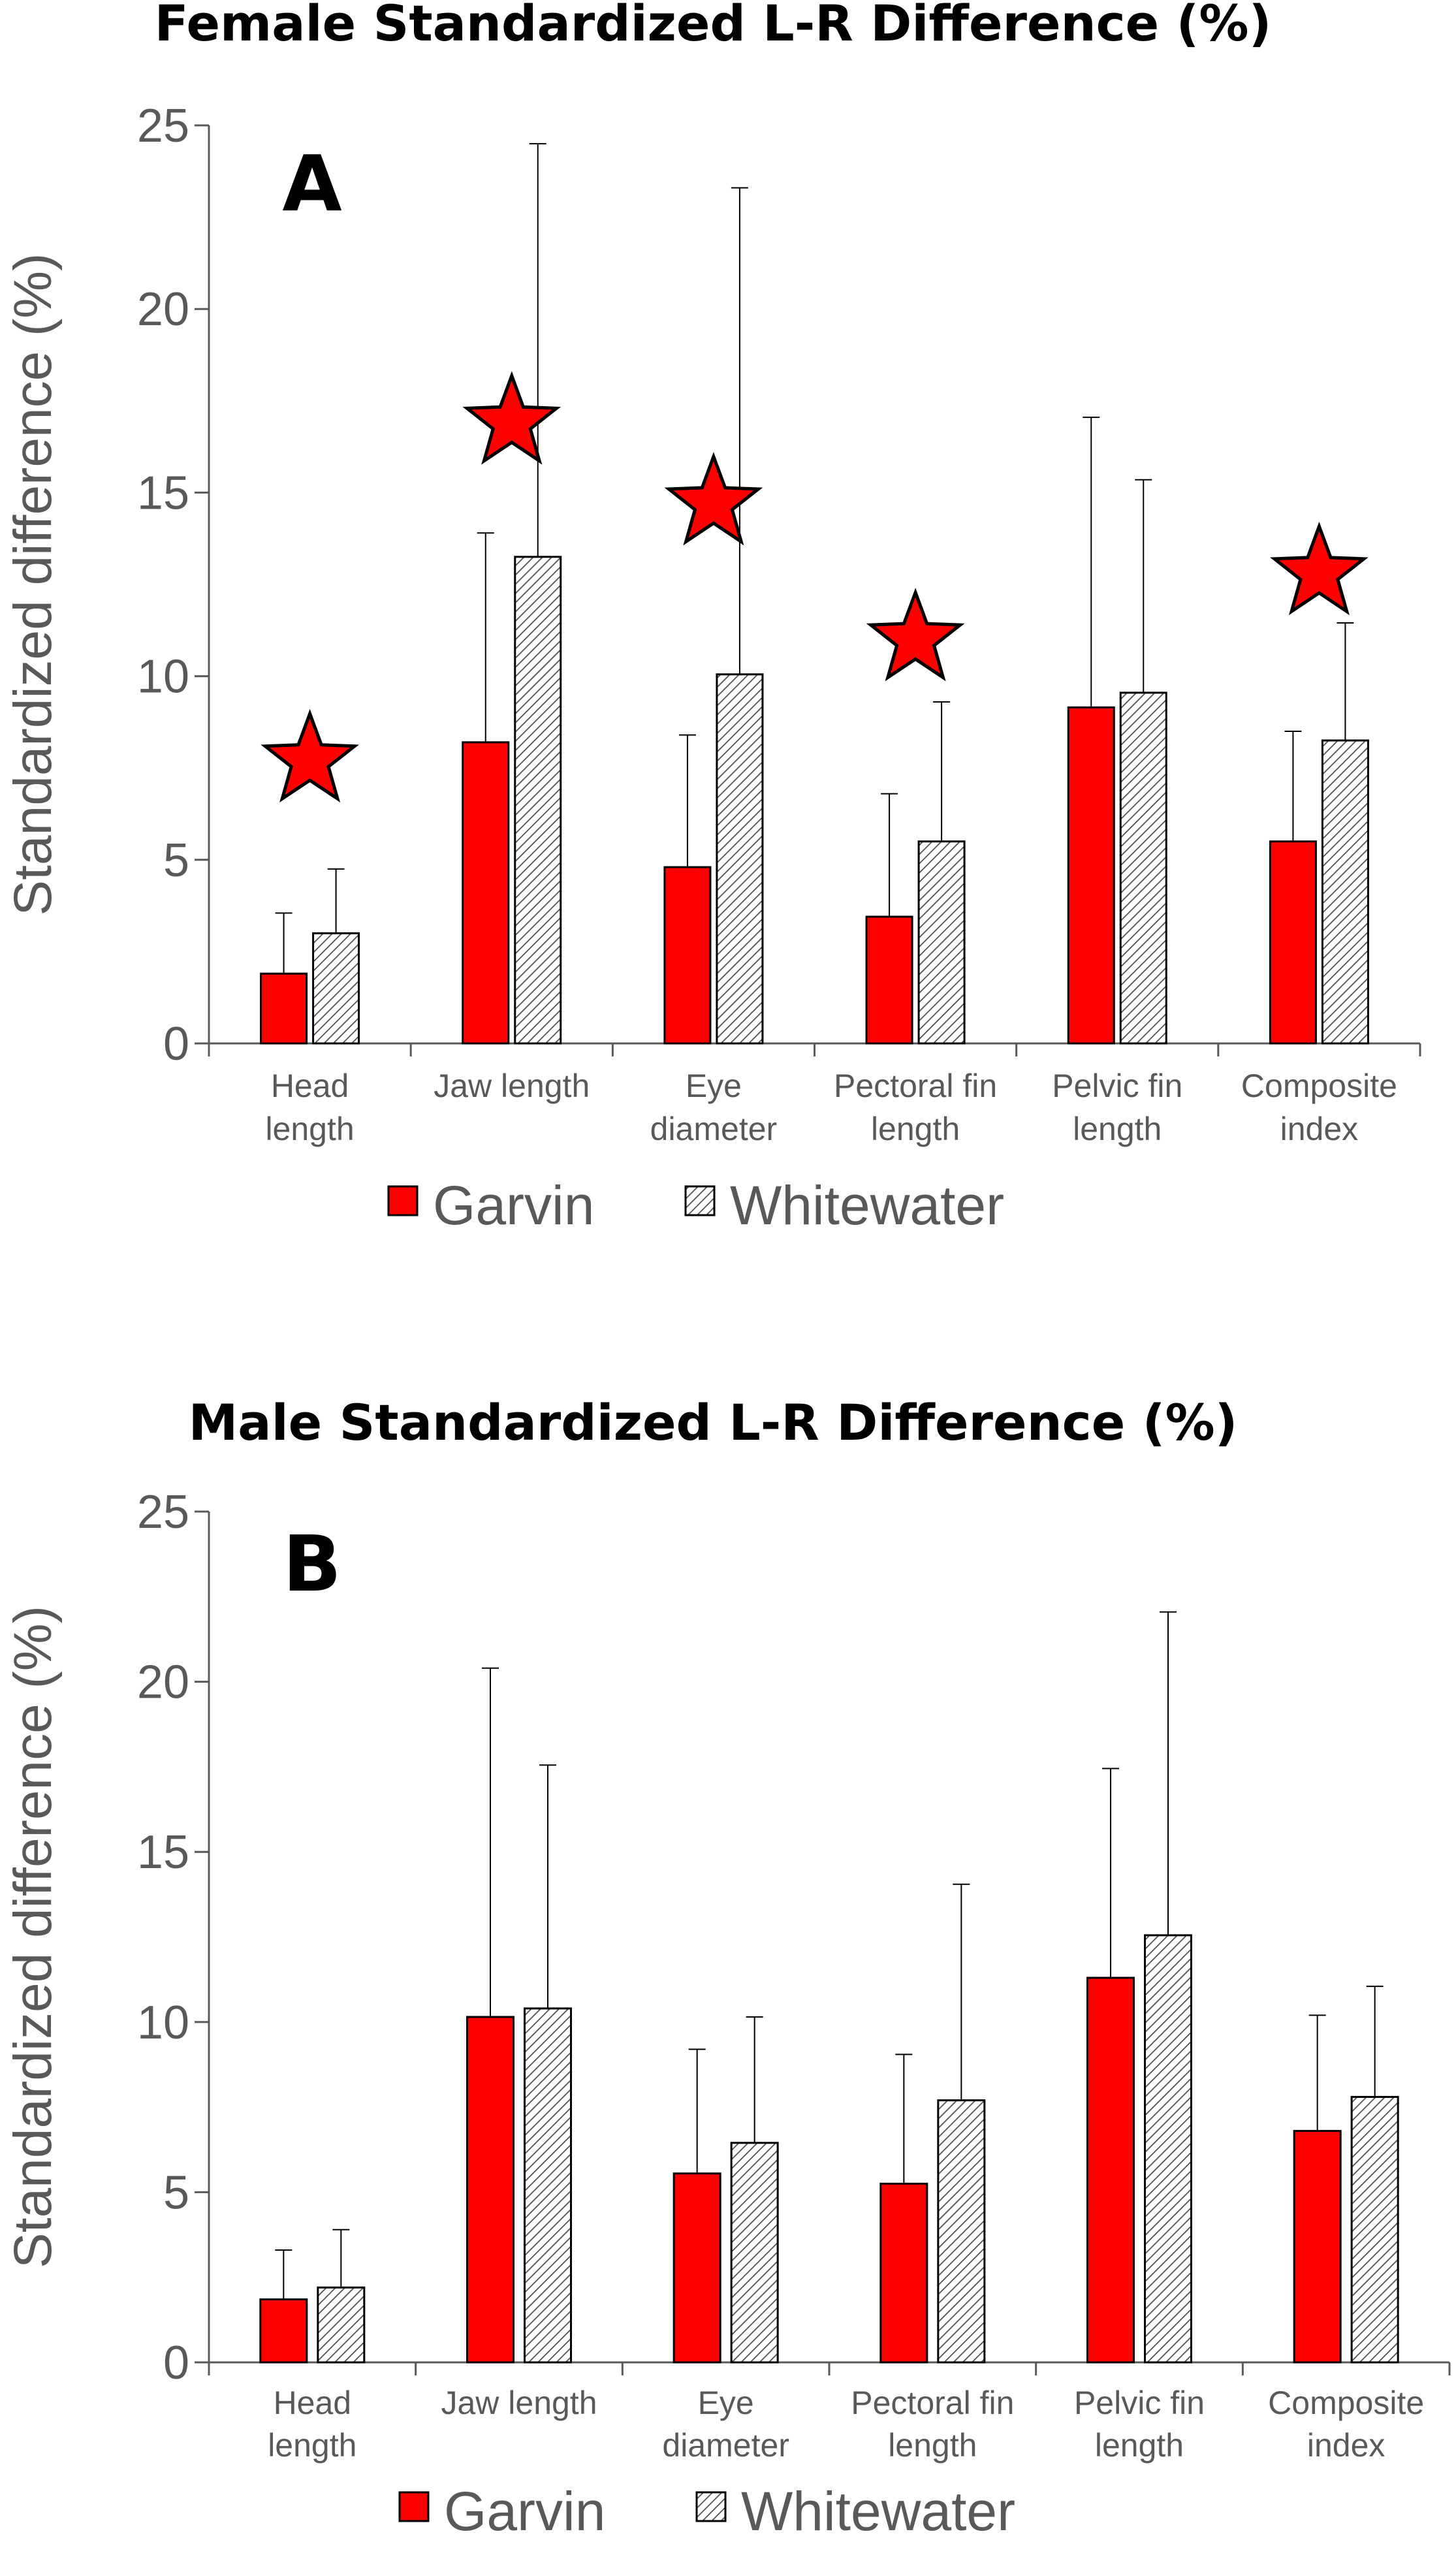  What do you see at coordinates (403, 1200) in the screenshot?
I see `chart0-legend-garvin-swatch` at bounding box center [403, 1200].